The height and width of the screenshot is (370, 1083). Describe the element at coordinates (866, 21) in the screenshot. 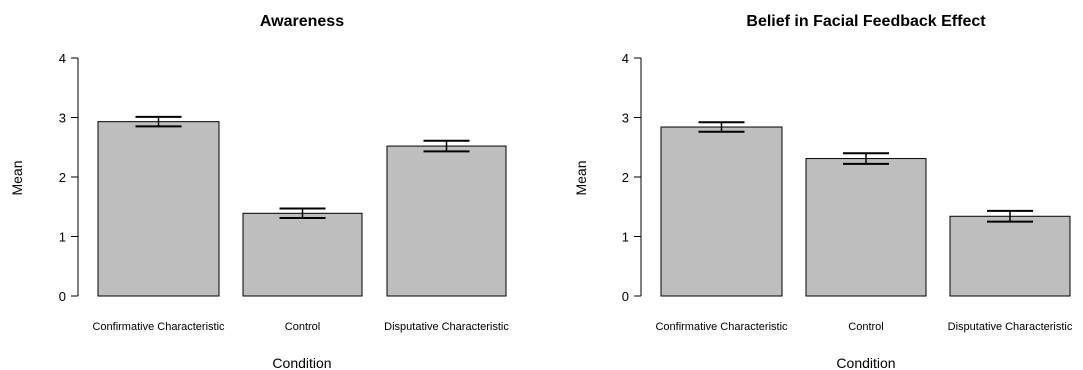

I see `chart-title: Belief in Facial Feedback Effect` at that location.